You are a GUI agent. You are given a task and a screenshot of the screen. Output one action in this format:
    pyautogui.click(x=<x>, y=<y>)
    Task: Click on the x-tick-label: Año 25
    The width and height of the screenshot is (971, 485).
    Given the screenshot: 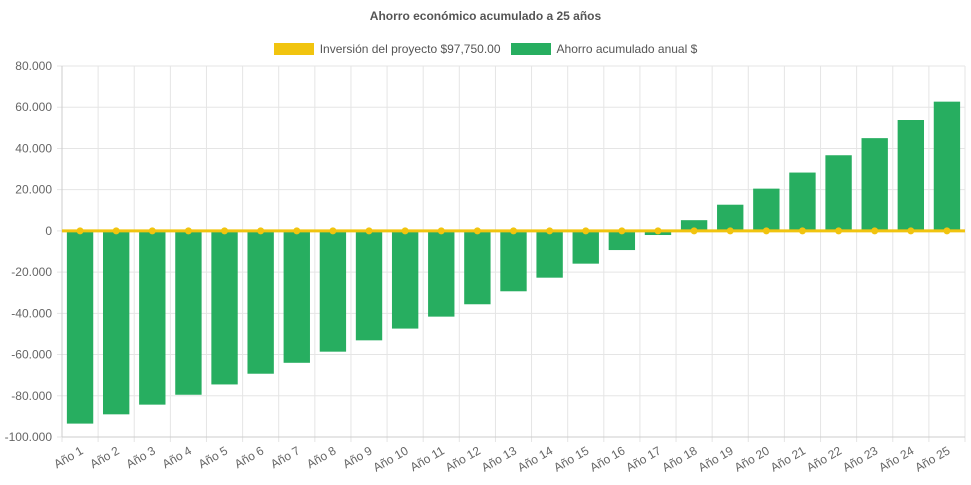 What is the action you would take?
    pyautogui.click(x=932, y=458)
    